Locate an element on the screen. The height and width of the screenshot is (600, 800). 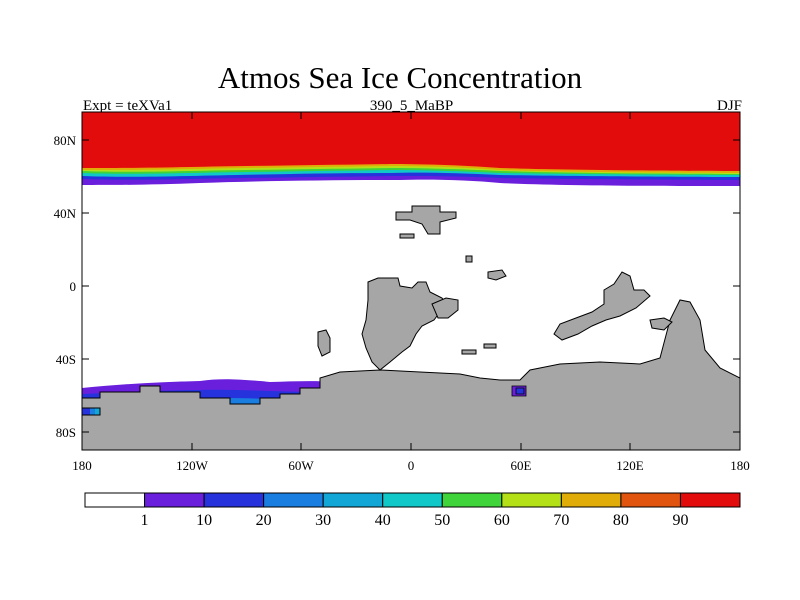
colorbar-label: 50 is located at coordinates (442, 520).